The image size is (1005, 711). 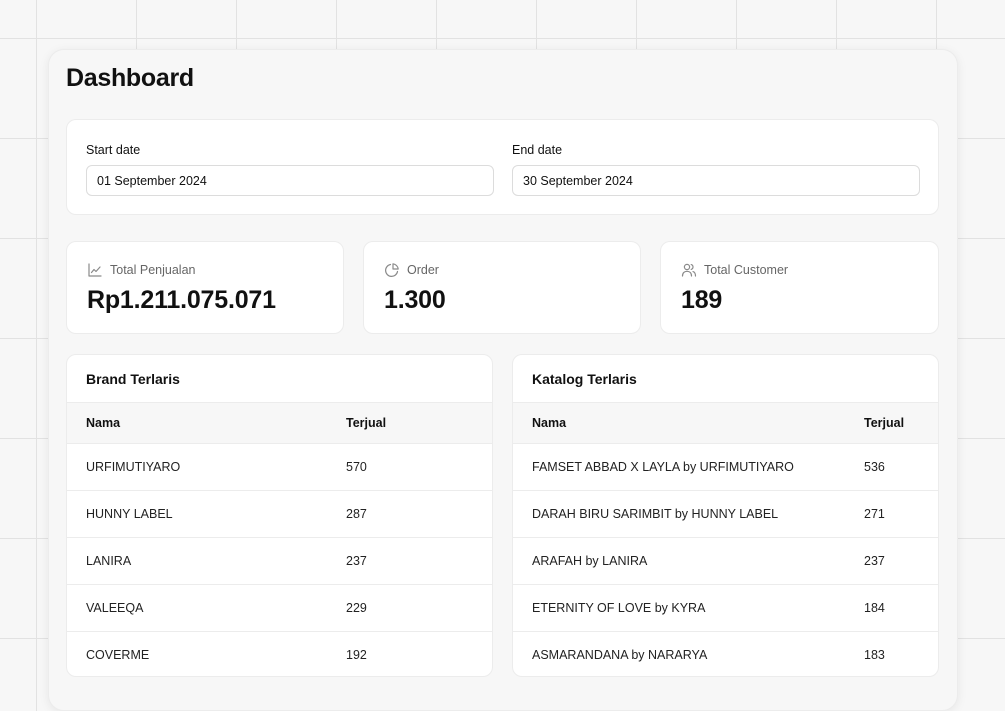 I want to click on sold-count-cell: 570, so click(x=419, y=467).